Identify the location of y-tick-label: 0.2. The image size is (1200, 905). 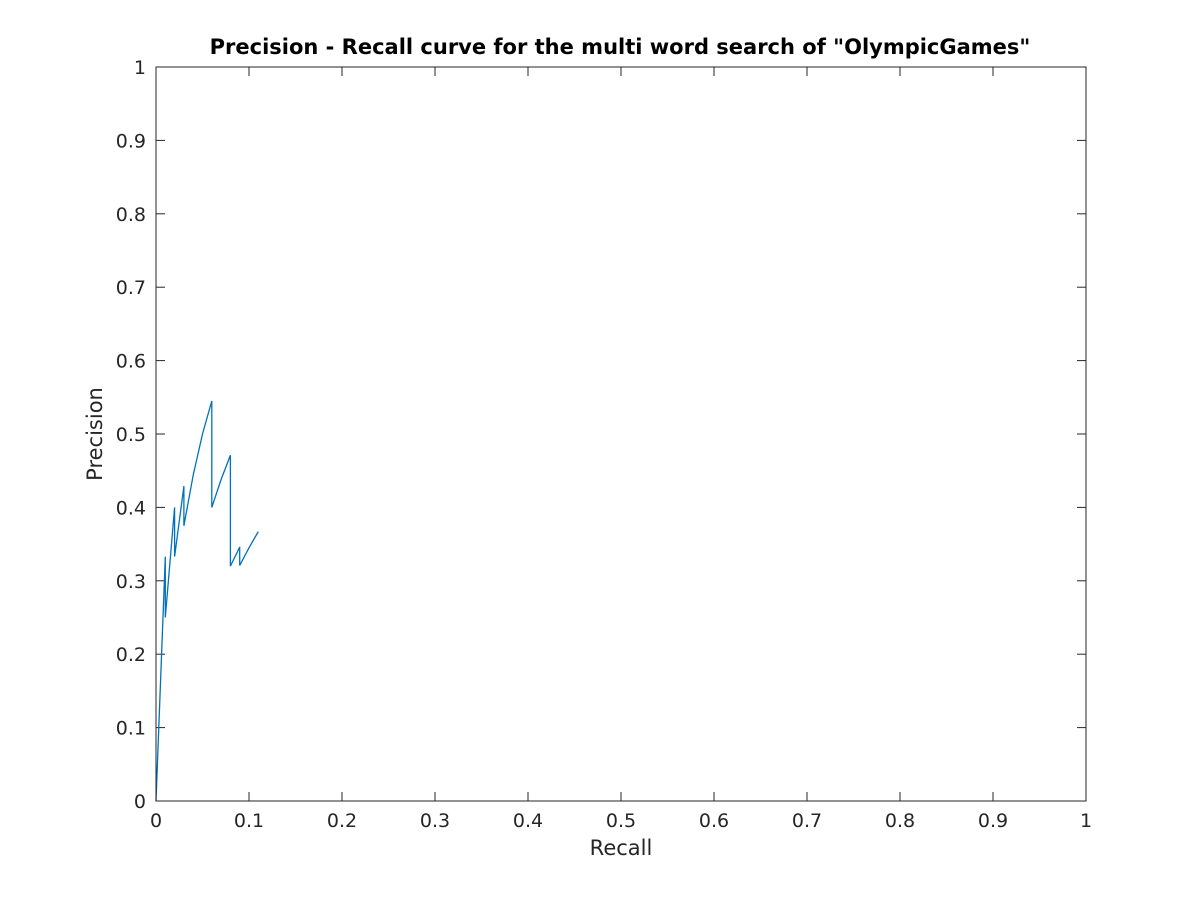
(131, 655).